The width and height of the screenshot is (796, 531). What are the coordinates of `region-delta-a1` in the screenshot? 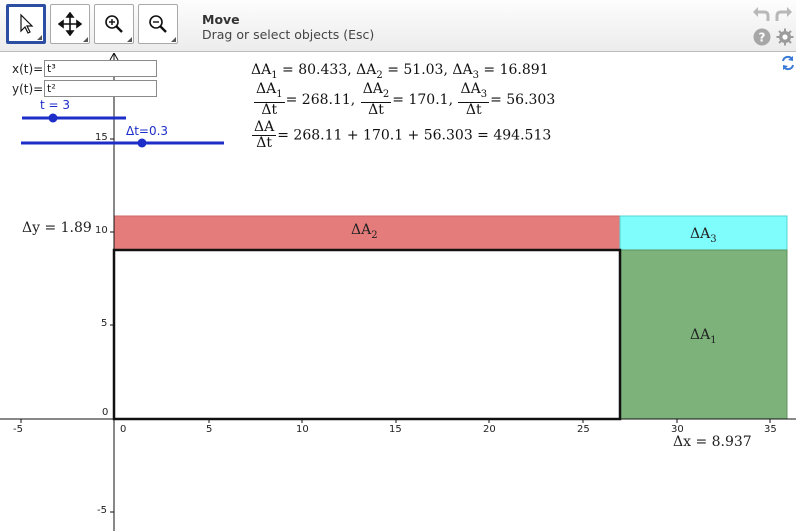 It's located at (703, 334).